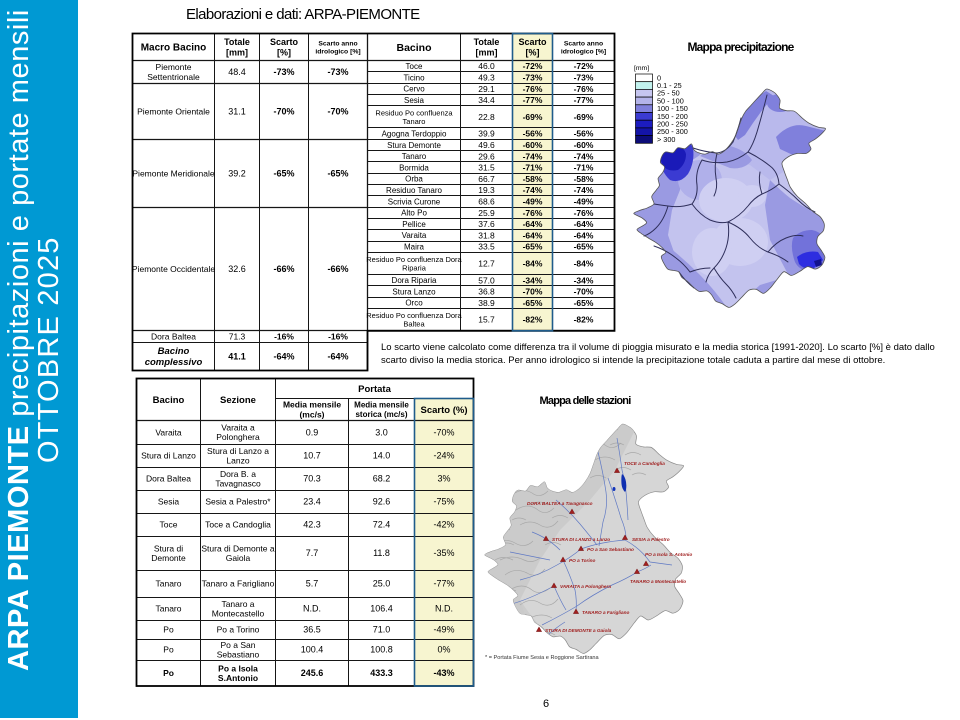 The width and height of the screenshot is (960, 720). Describe the element at coordinates (651, 539) in the screenshot. I see `svg-text: SESIA a Palestro` at that location.